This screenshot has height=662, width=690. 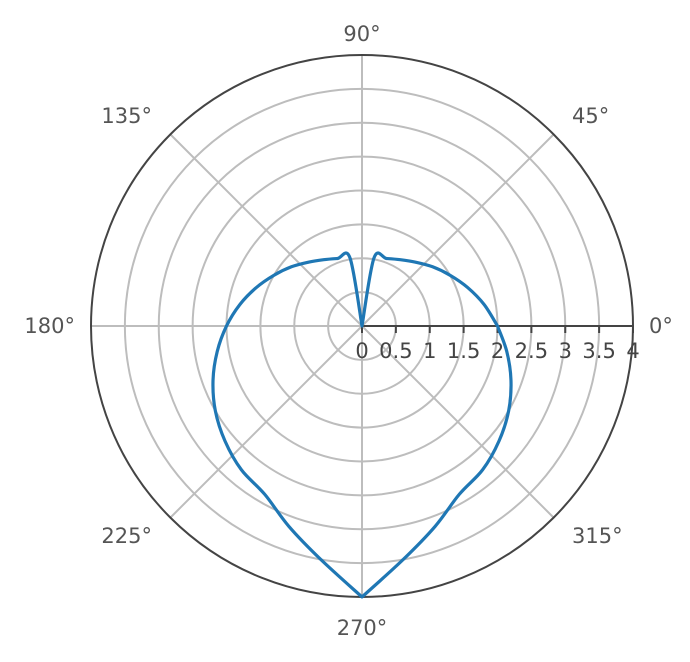 I want to click on radial-tick-label: 0, so click(x=361, y=351).